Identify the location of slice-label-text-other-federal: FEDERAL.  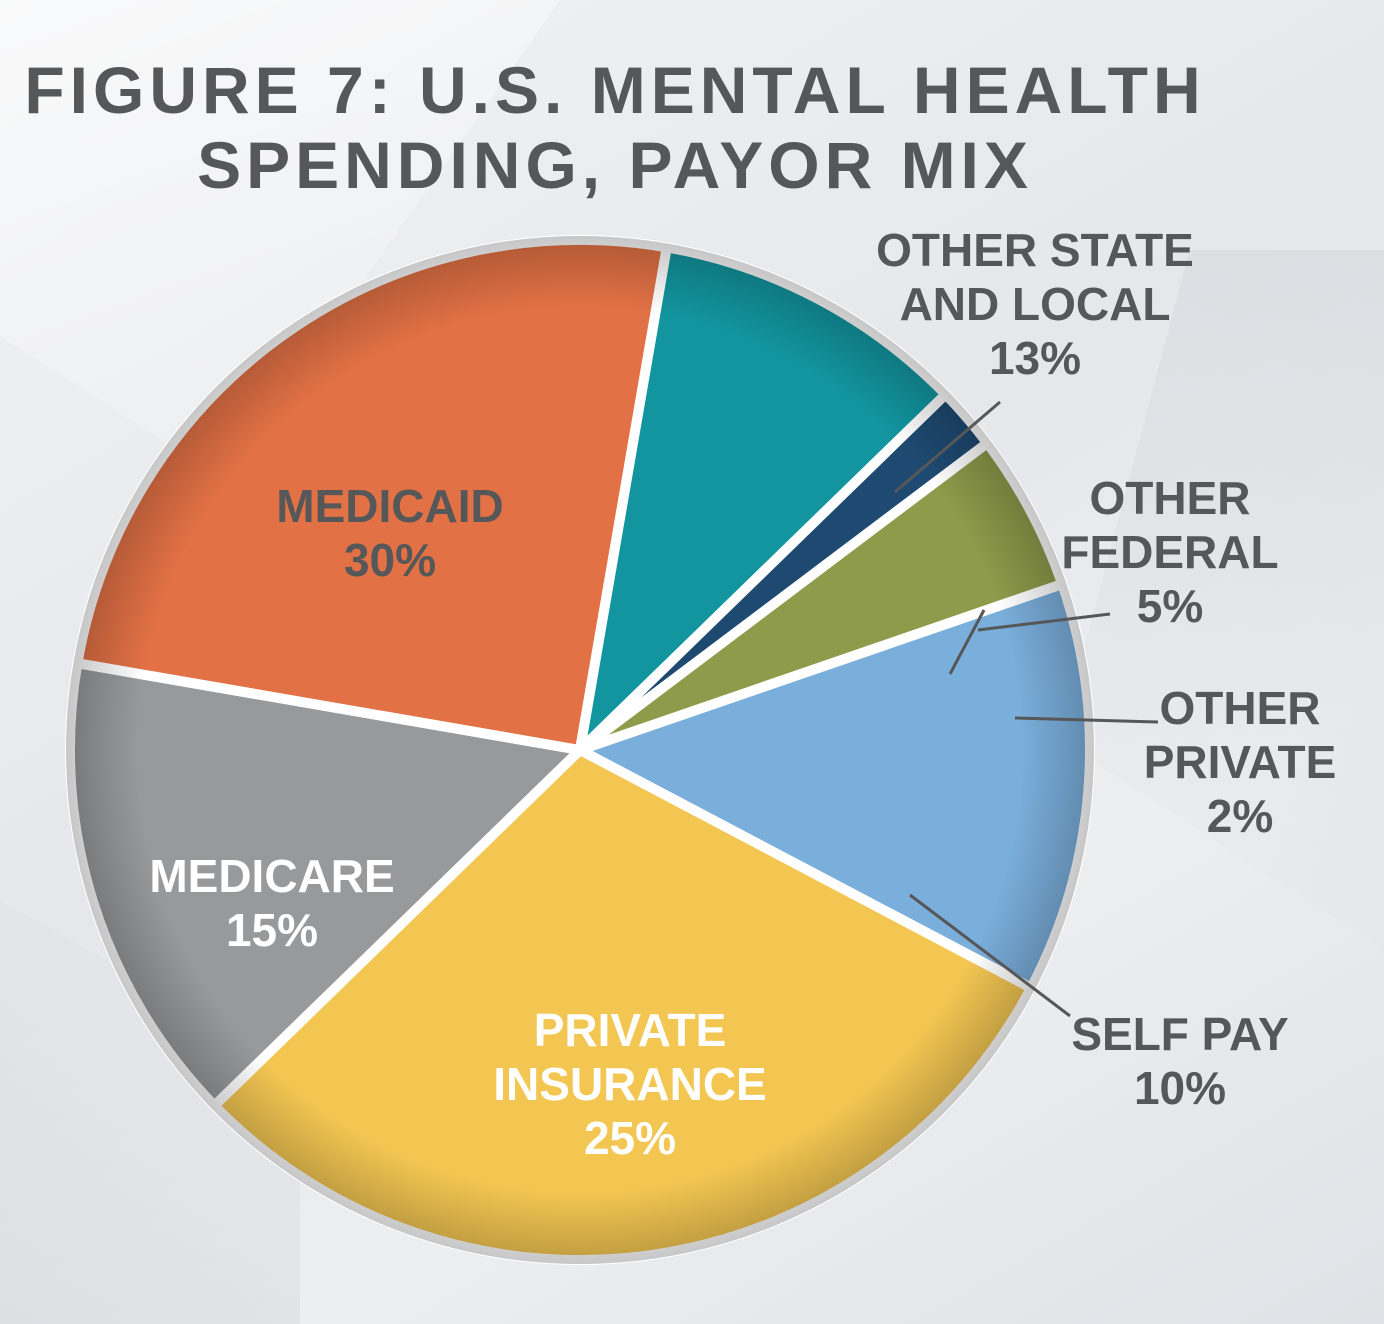
(1169, 552).